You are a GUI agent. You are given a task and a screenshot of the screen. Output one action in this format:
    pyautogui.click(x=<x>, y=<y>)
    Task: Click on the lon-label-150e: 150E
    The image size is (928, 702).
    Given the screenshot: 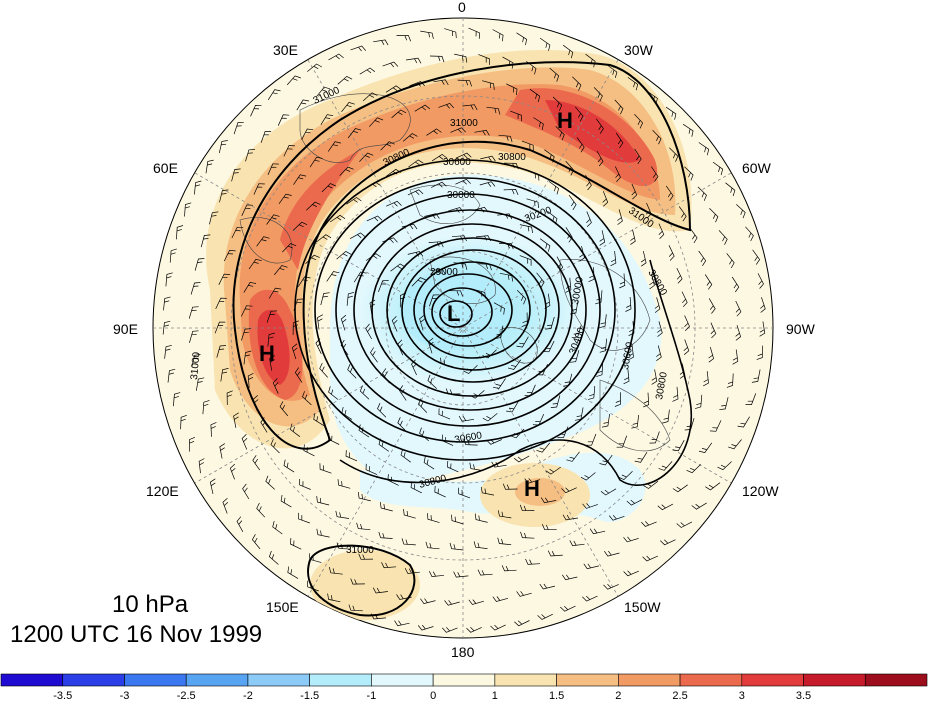 What is the action you would take?
    pyautogui.click(x=282, y=607)
    